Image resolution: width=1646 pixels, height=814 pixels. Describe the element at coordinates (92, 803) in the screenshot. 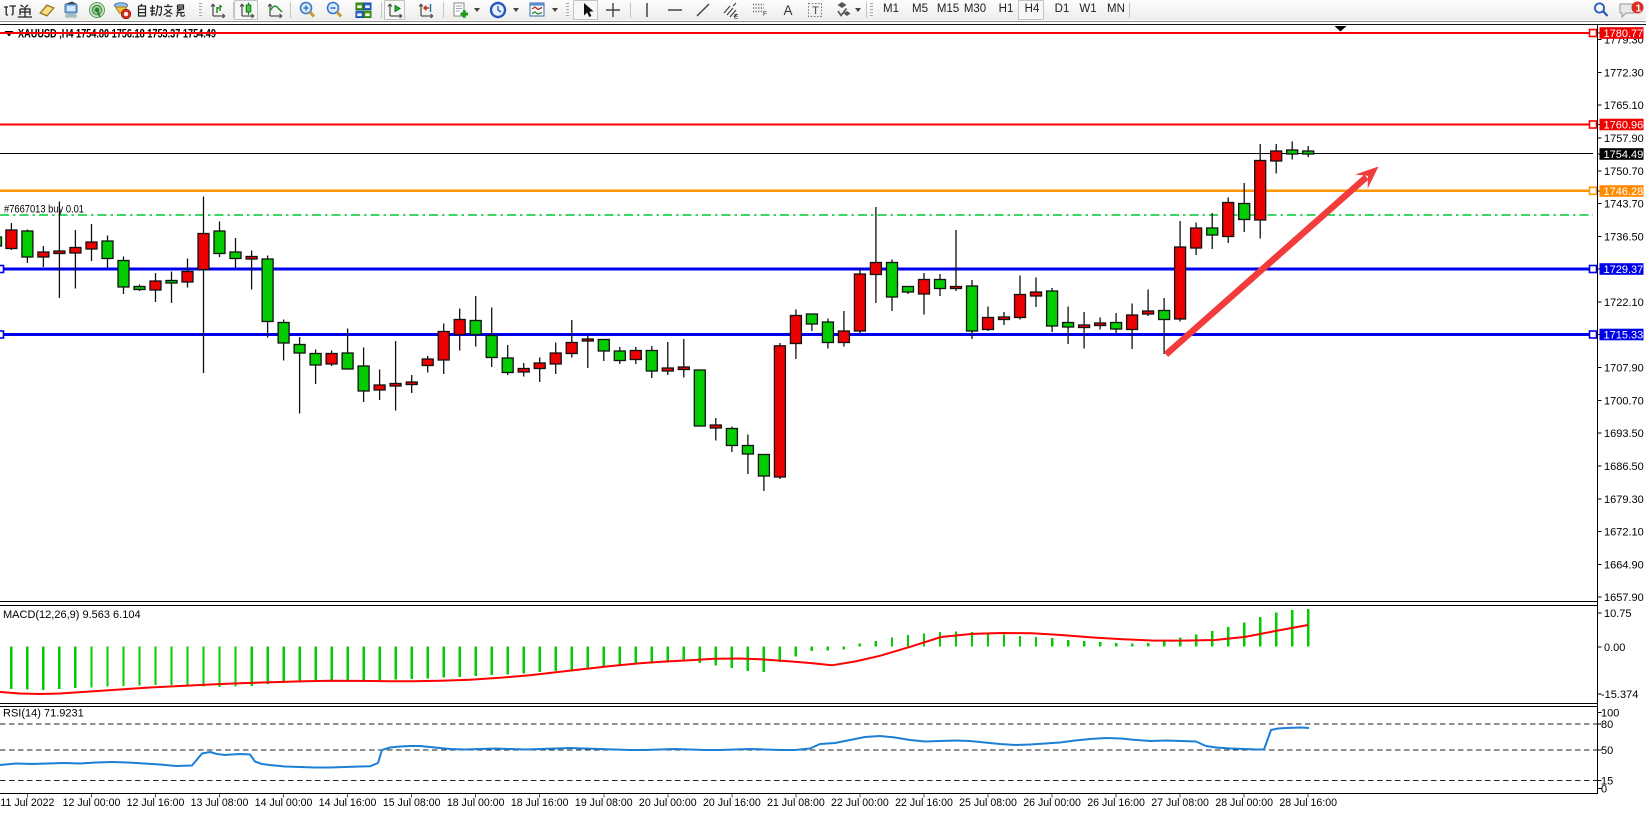

I see `svg-text: 12 Jul 00:00` at that location.